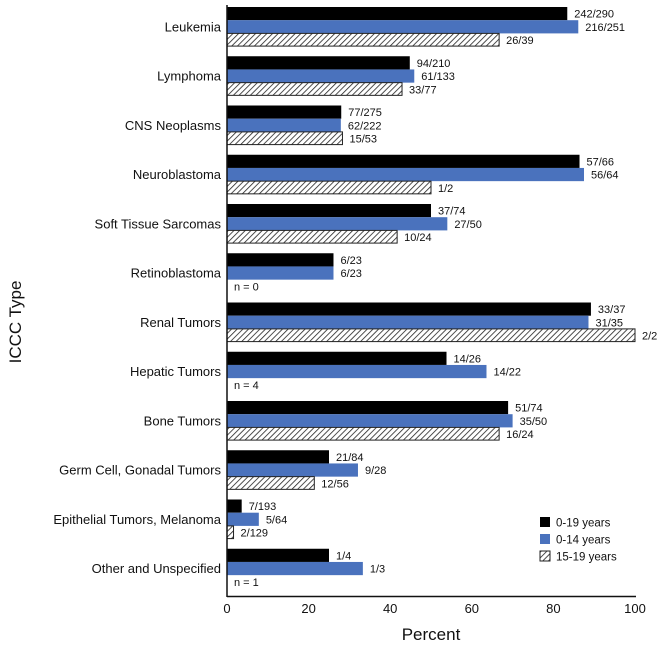 This screenshot has height=645, width=659. What do you see at coordinates (350, 261) in the screenshot?
I see `bar-label-0-19-years-retinoblastoma: 6/23` at bounding box center [350, 261].